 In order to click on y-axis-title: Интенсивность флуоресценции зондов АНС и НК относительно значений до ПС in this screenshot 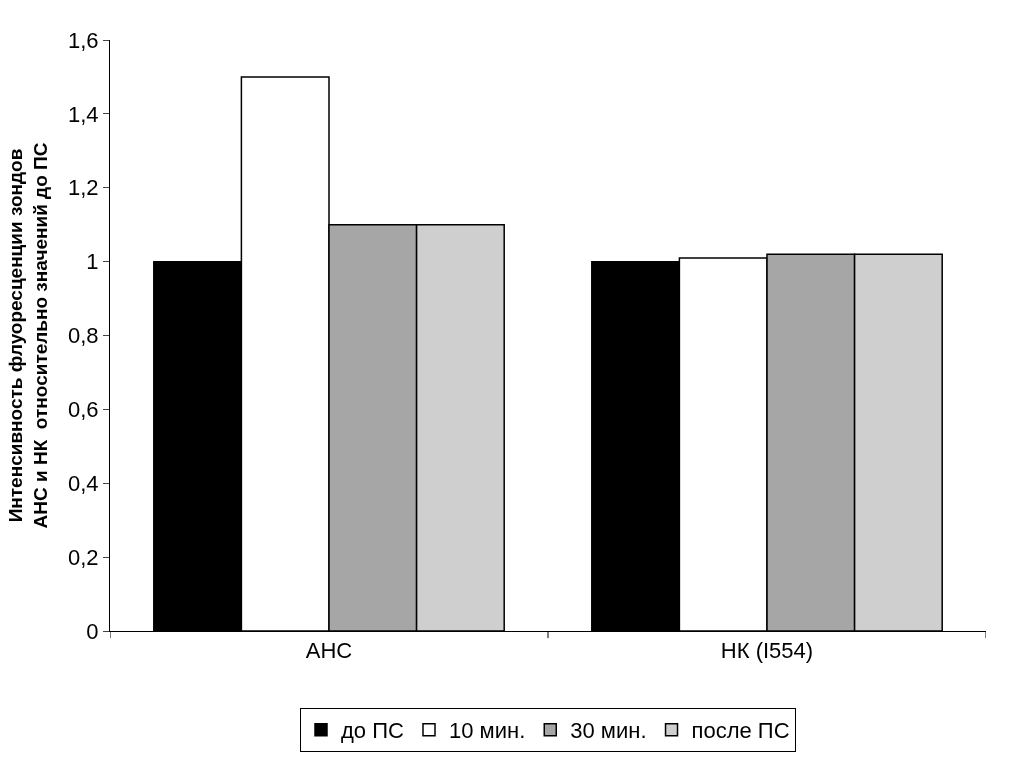, I will do `click(28, 335)`.